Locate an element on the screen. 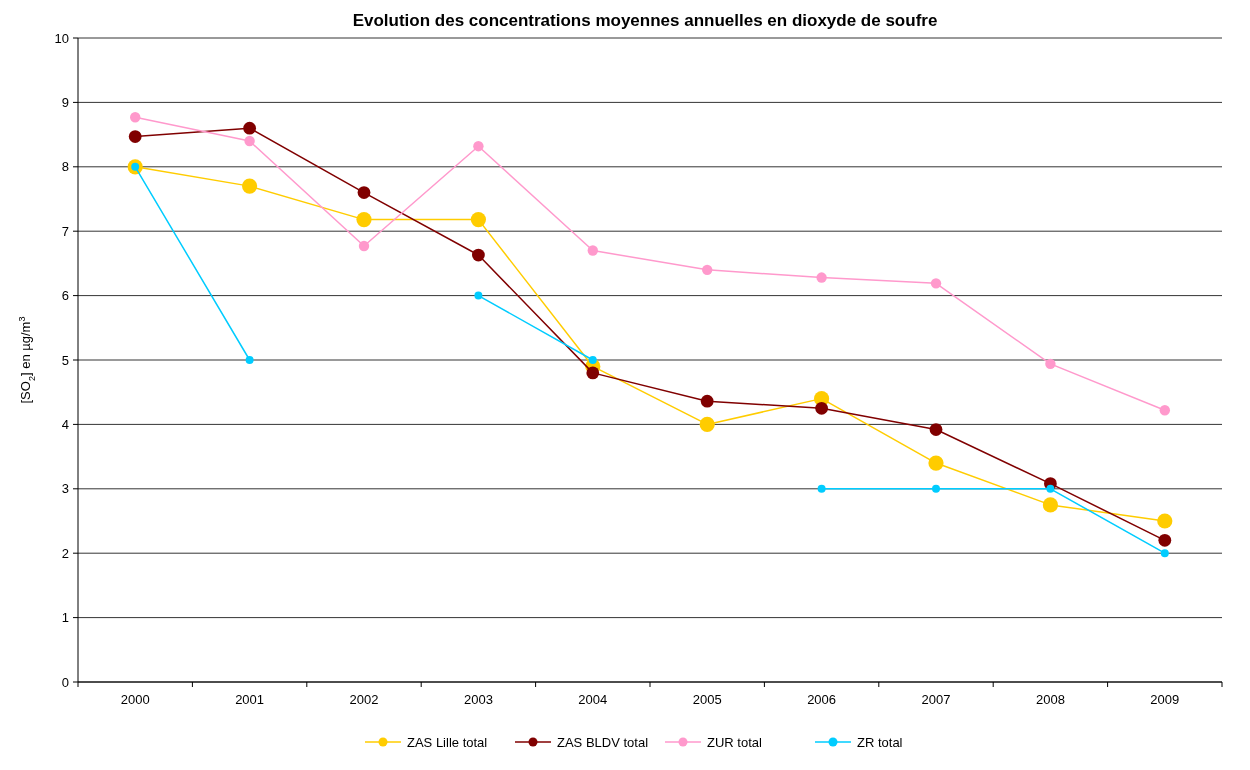 Image resolution: width=1250 pixels, height=770 pixels. y-tick-label: 3 is located at coordinates (65, 489).